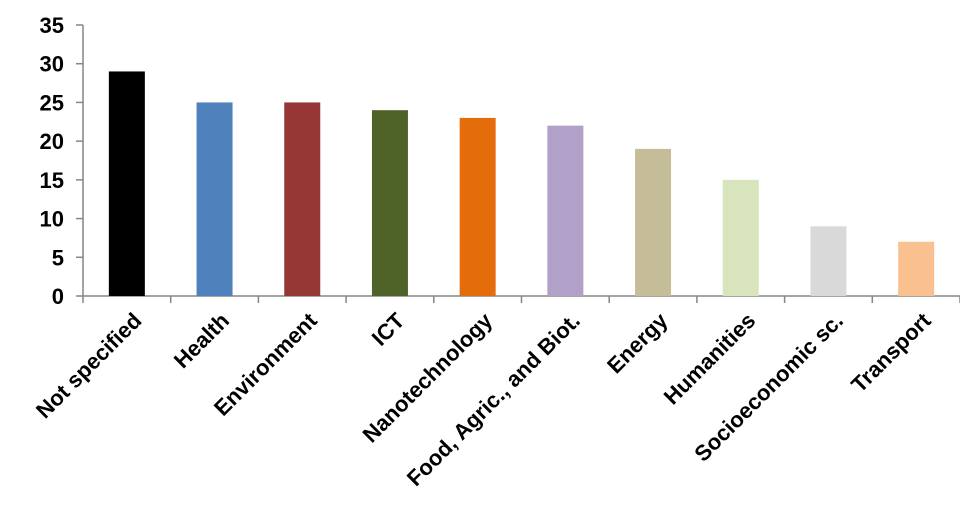 The image size is (960, 525). I want to click on y-axis: 0 5 10 15 20 25 30 35, so click(62, 161).